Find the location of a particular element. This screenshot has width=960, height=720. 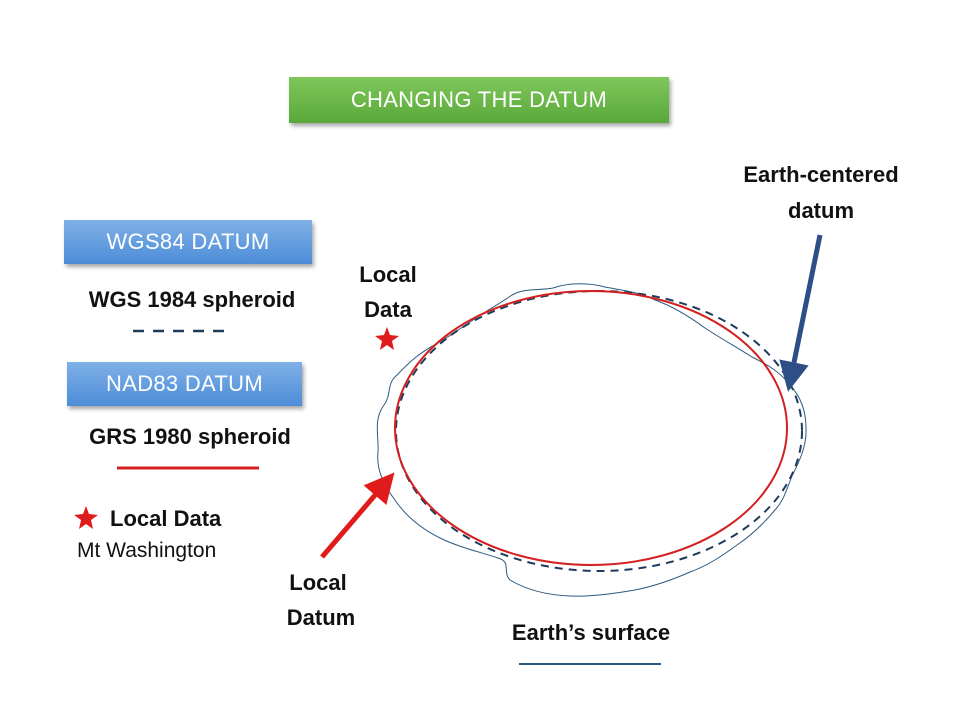

earth-centered-datum-arrow is located at coordinates (801, 313).